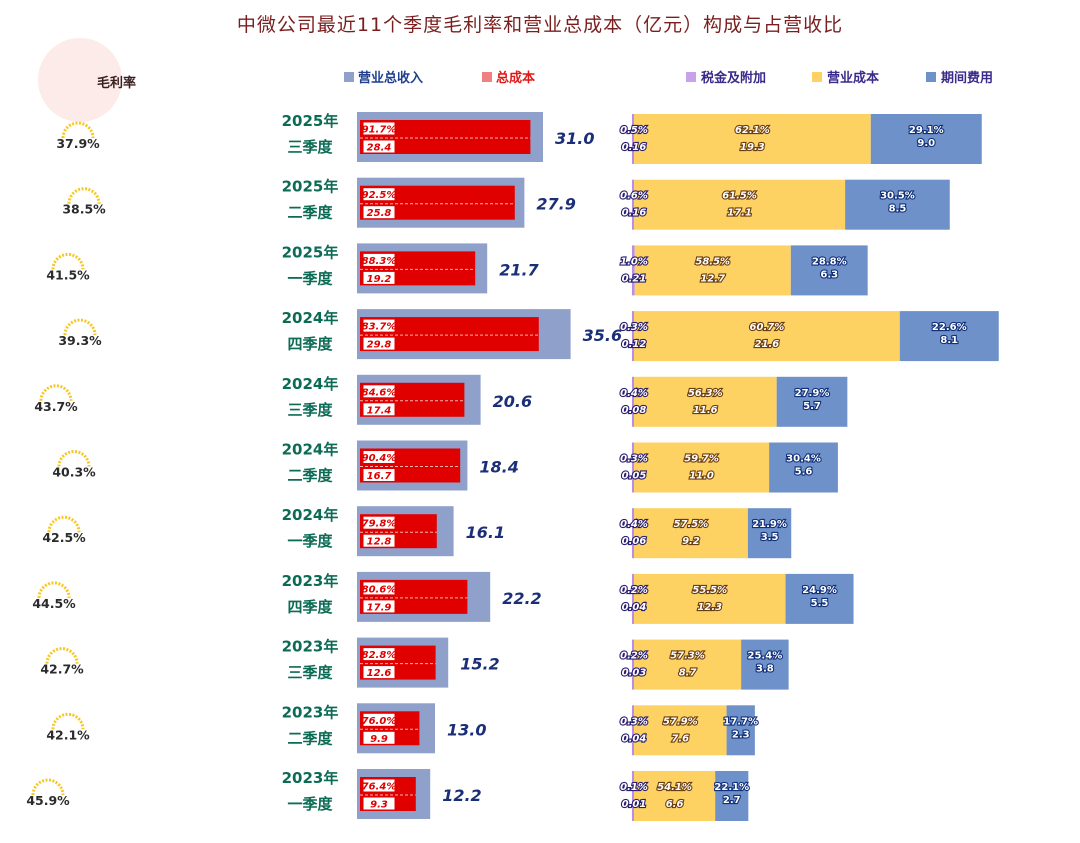 This screenshot has height=843, width=1080. What do you see at coordinates (479, 664) in the screenshot?
I see `revenue-value: 15.2` at bounding box center [479, 664].